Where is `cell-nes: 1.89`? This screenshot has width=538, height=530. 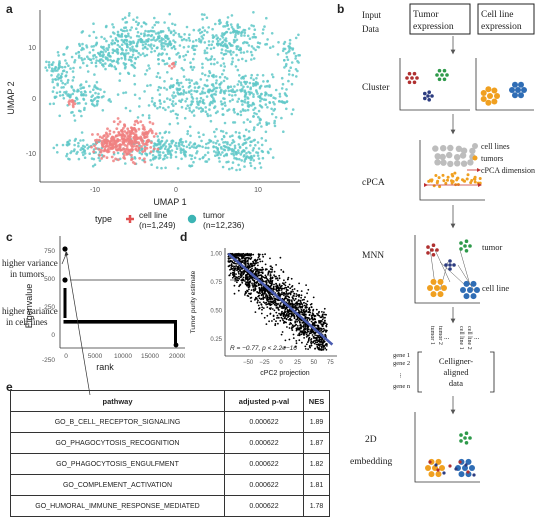
cell-nes: 1.89 is located at coordinates (316, 422).